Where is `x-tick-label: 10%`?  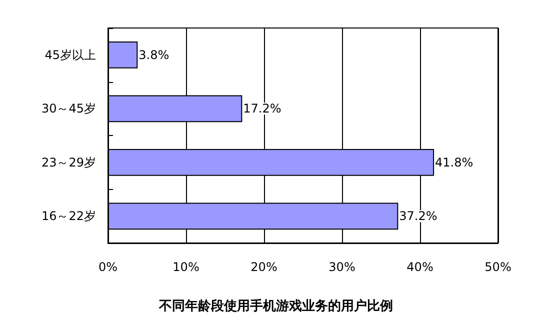
x-tick-label: 10% is located at coordinates (186, 267).